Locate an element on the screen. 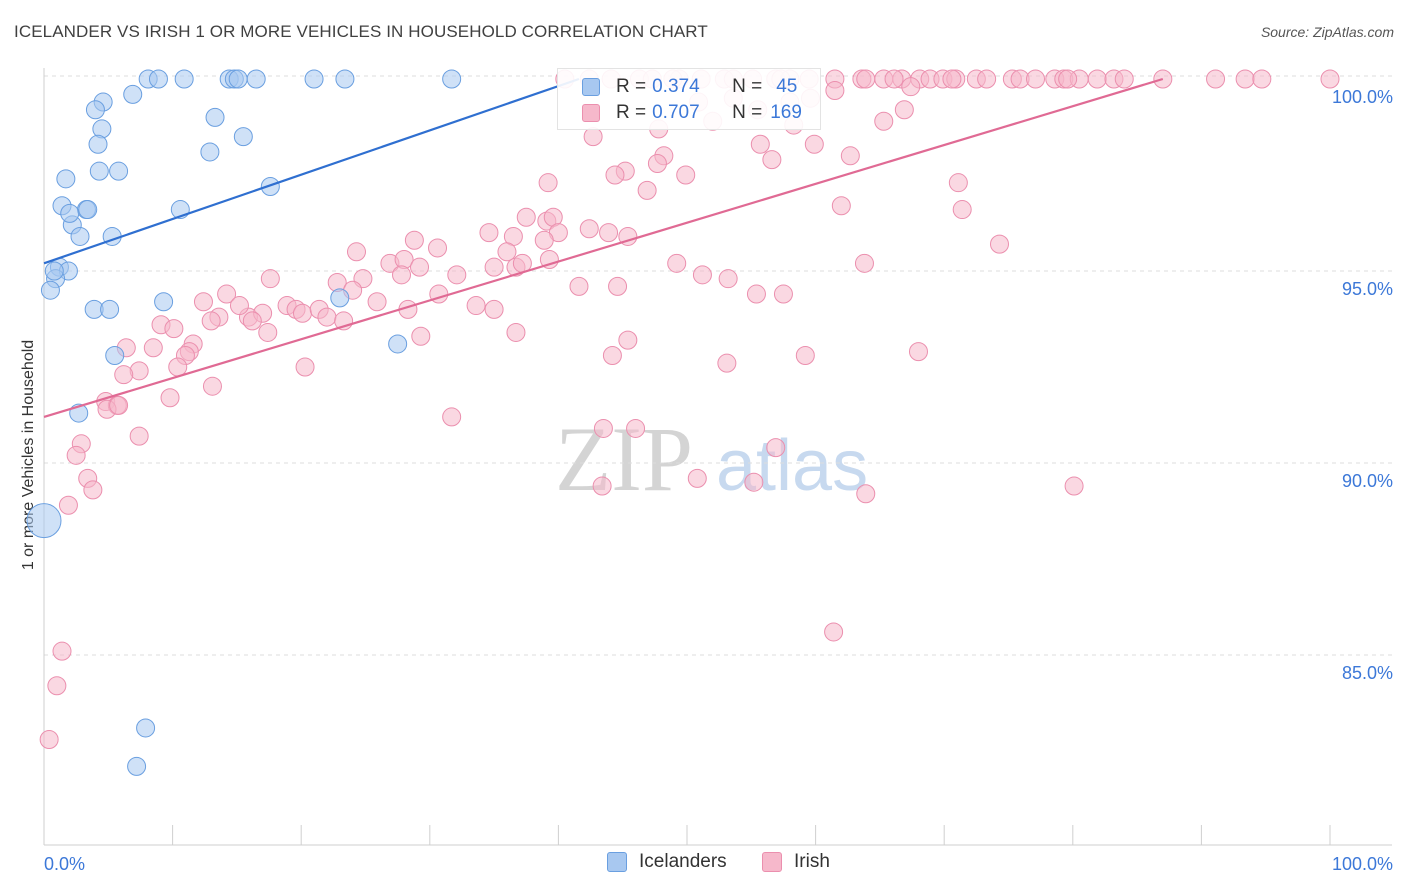 The height and width of the screenshot is (892, 1406). irish-n-value: 169 is located at coordinates (786, 112).